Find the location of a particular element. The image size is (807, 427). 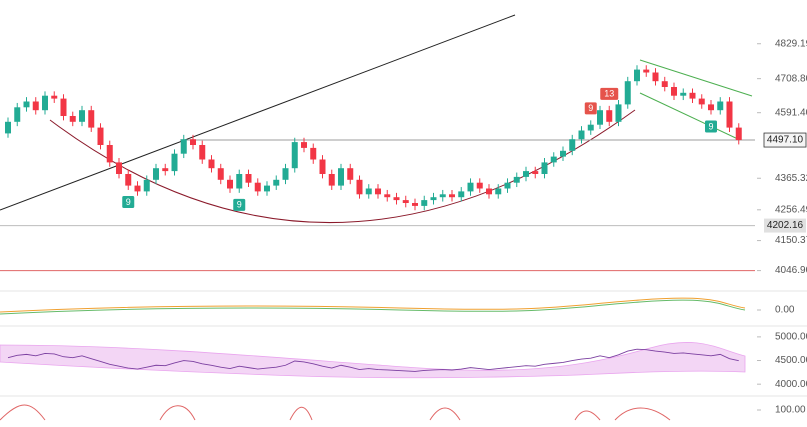

y-tick-label: 4000.00 is located at coordinates (791, 384).